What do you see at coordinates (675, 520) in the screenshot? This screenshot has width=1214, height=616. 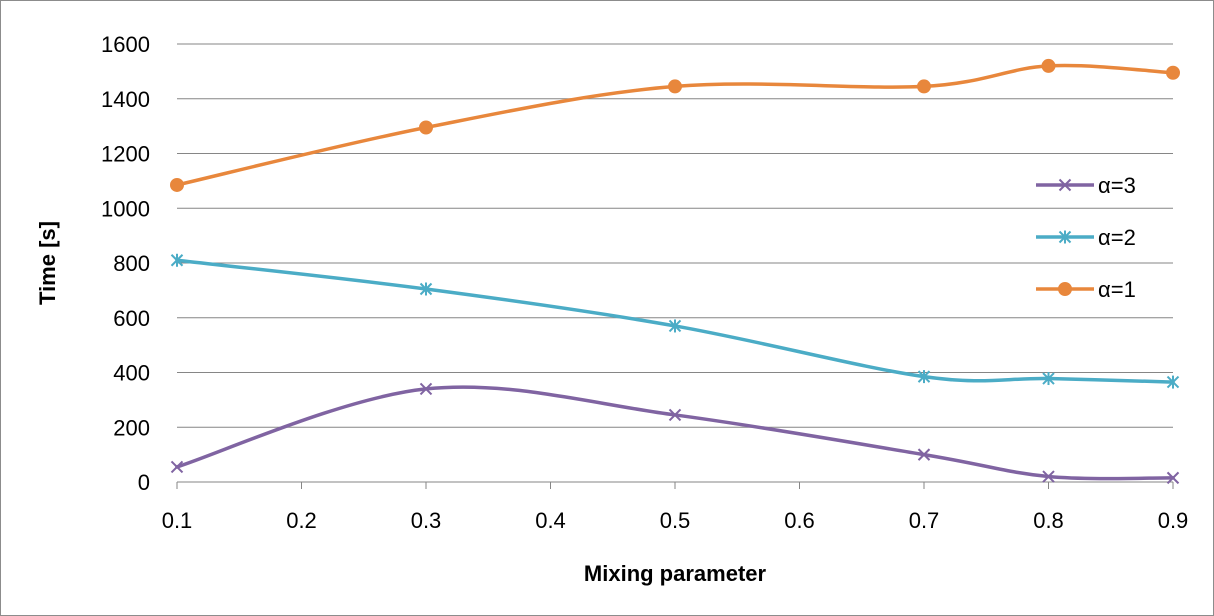 I see `x-tick-label: 0.5` at bounding box center [675, 520].